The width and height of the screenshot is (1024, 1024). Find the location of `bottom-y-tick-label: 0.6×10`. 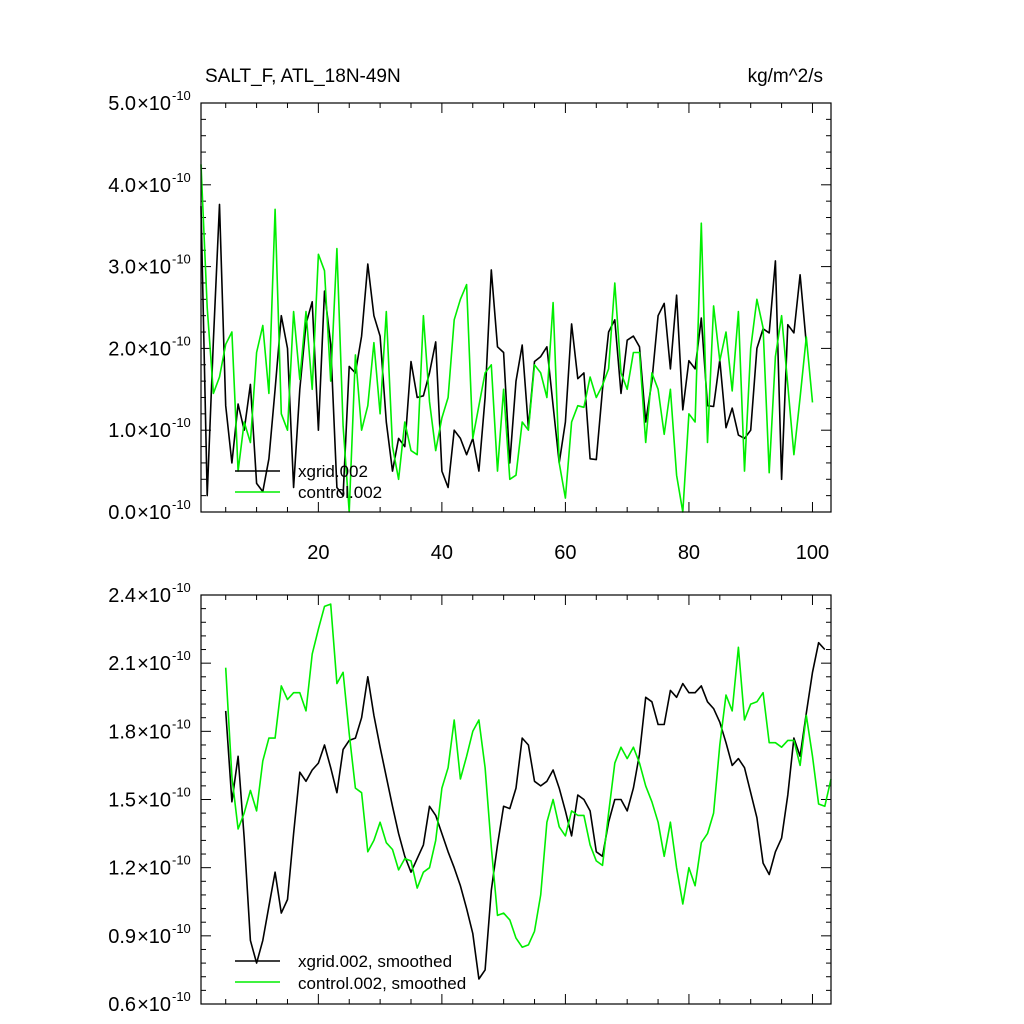

bottom-y-tick-label: 0.6×10 is located at coordinates (139, 1005).